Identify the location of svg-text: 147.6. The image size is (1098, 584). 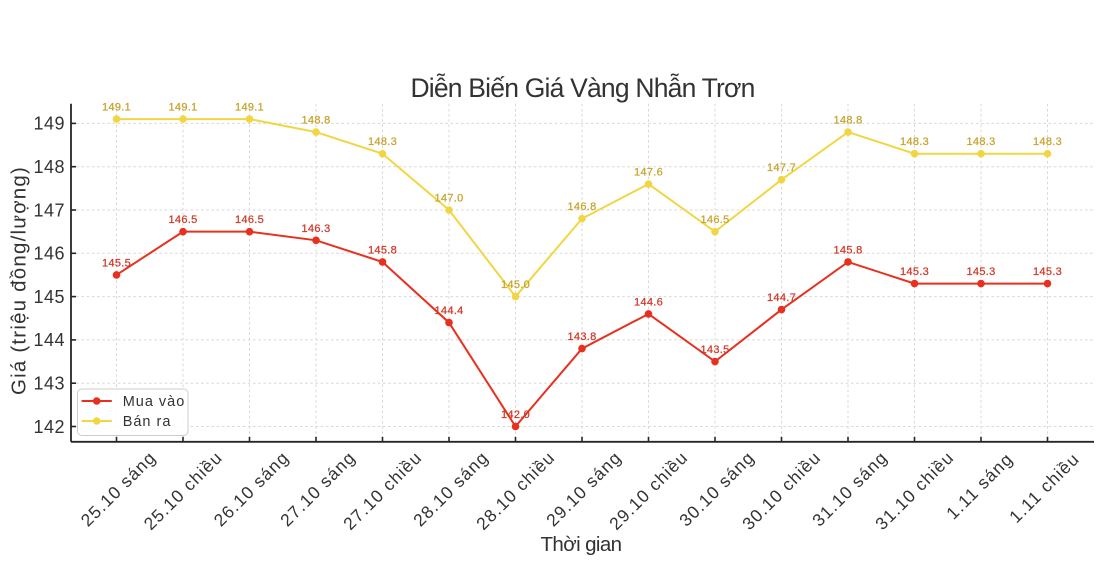
(648, 173).